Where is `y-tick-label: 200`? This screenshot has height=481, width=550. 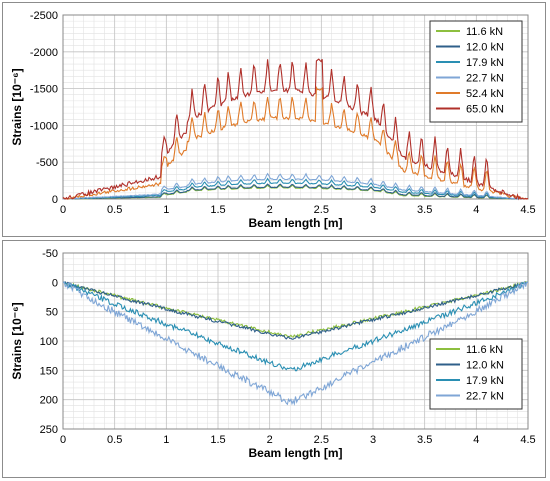 y-tick-label: 200 is located at coordinates (49, 401).